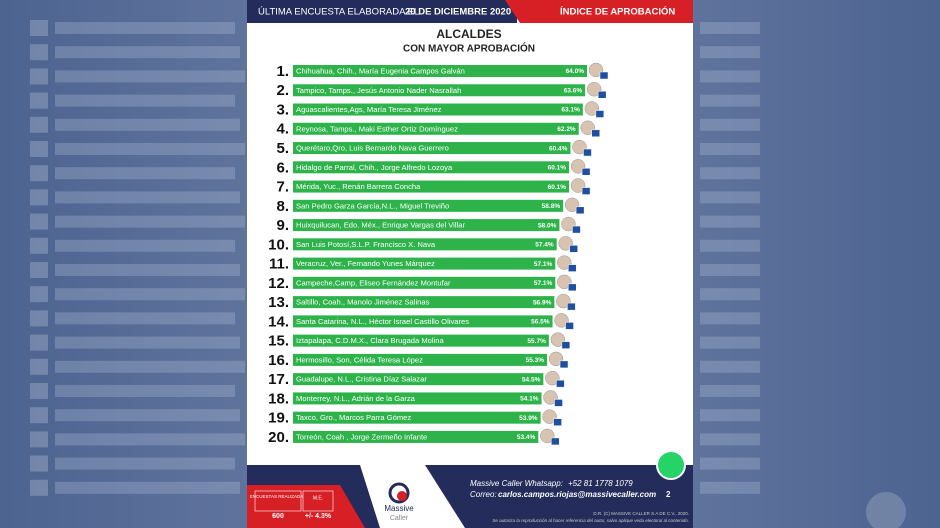  Describe the element at coordinates (278, 516) in the screenshot. I see `surveys: 600` at that location.